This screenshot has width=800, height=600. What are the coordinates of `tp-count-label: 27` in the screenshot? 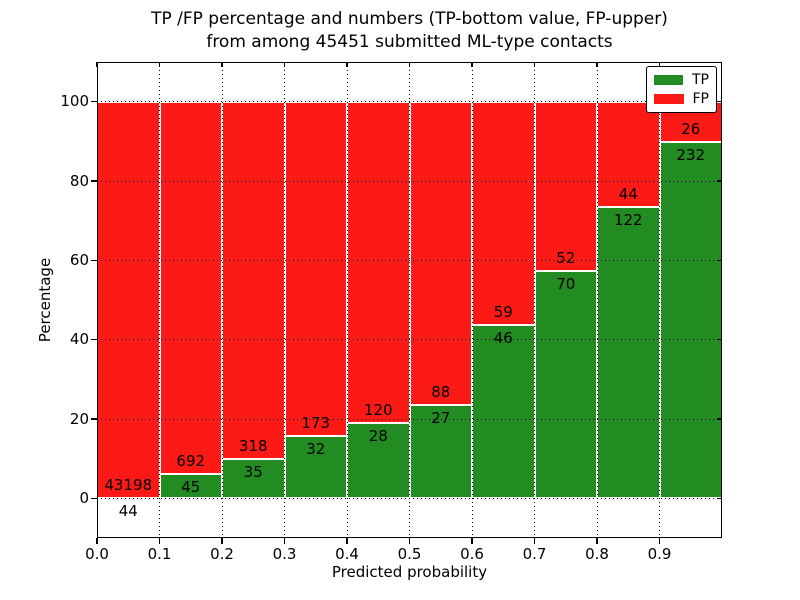 It's located at (441, 418).